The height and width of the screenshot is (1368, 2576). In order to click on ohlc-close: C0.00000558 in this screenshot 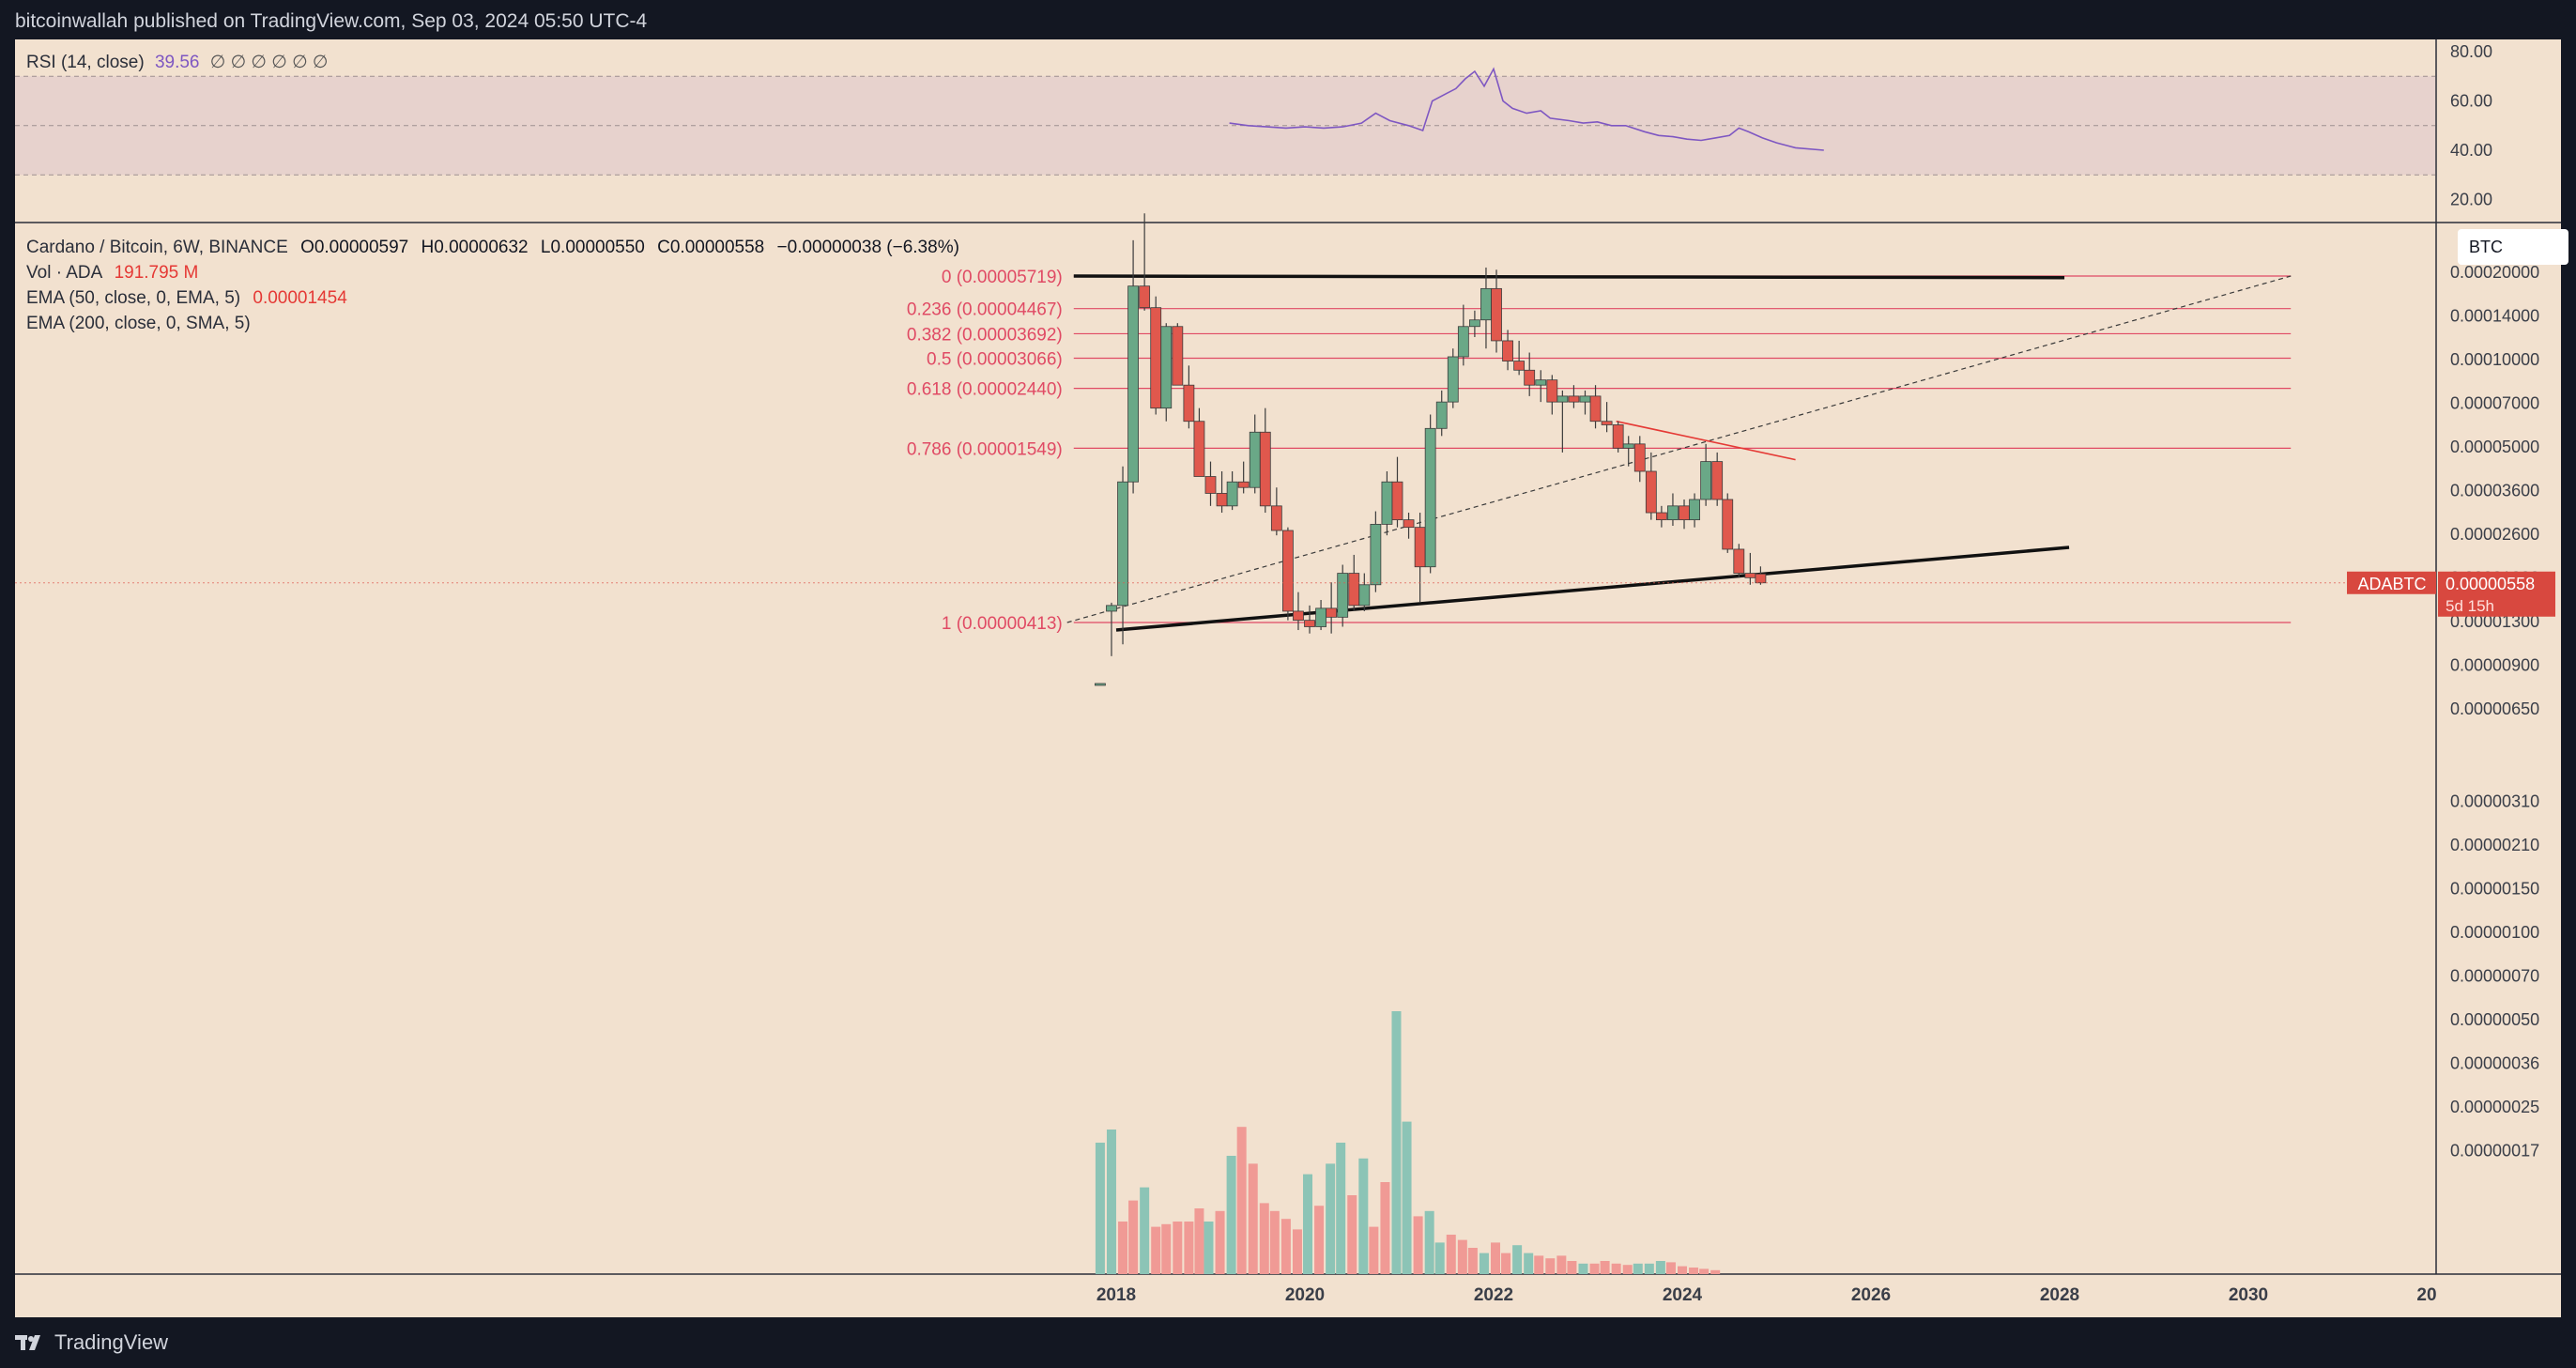, I will do `click(711, 247)`.